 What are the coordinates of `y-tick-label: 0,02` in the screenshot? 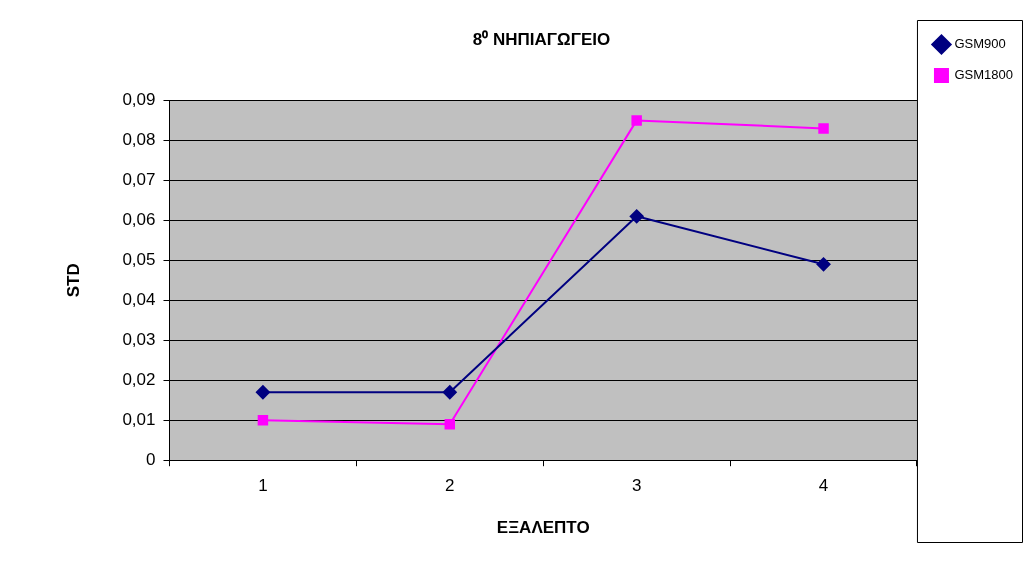 It's located at (139, 379).